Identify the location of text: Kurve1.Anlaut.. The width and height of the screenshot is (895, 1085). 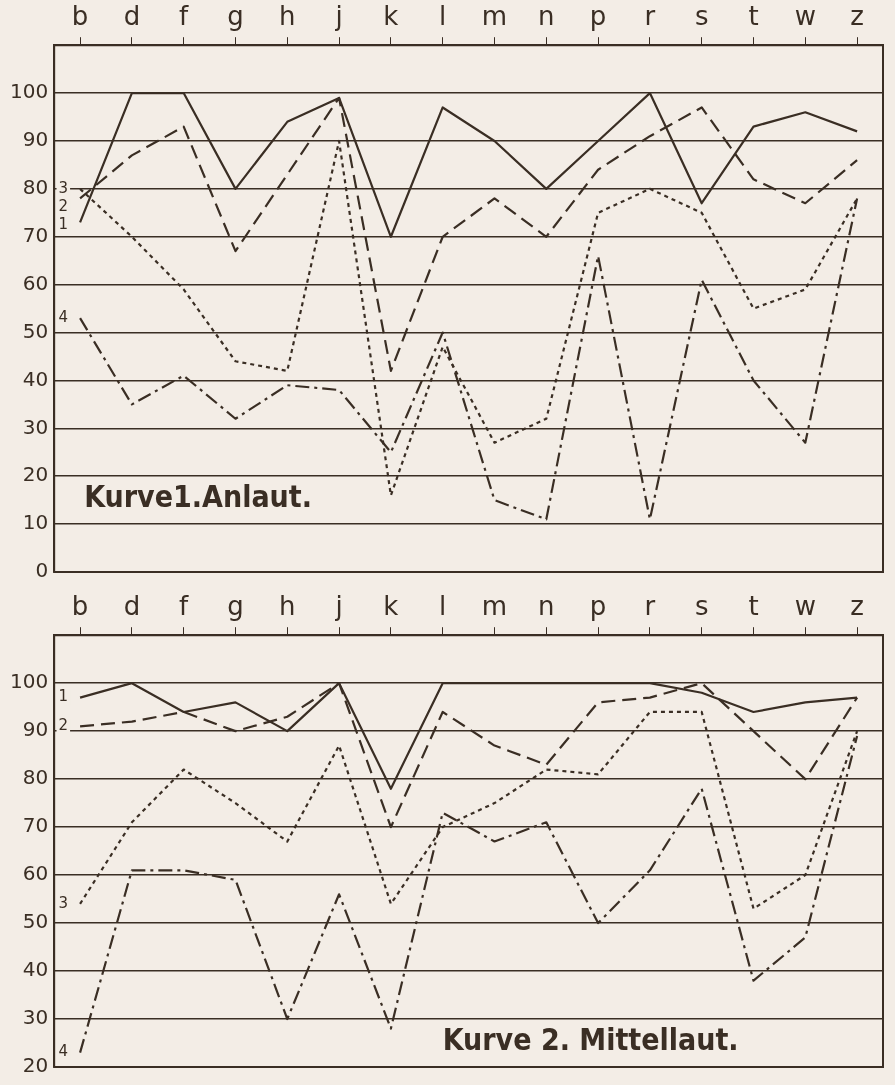
(198, 497).